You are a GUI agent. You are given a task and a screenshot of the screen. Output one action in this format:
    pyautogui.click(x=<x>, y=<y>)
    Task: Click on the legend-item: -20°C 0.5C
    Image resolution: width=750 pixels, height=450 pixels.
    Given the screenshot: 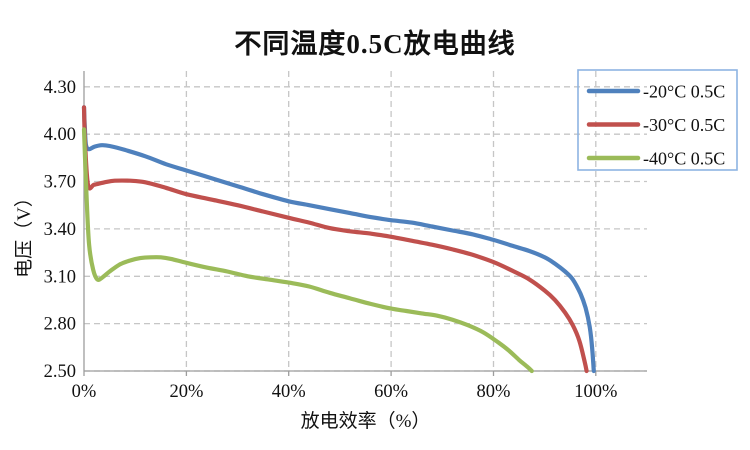 What is the action you would take?
    pyautogui.click(x=655, y=92)
    